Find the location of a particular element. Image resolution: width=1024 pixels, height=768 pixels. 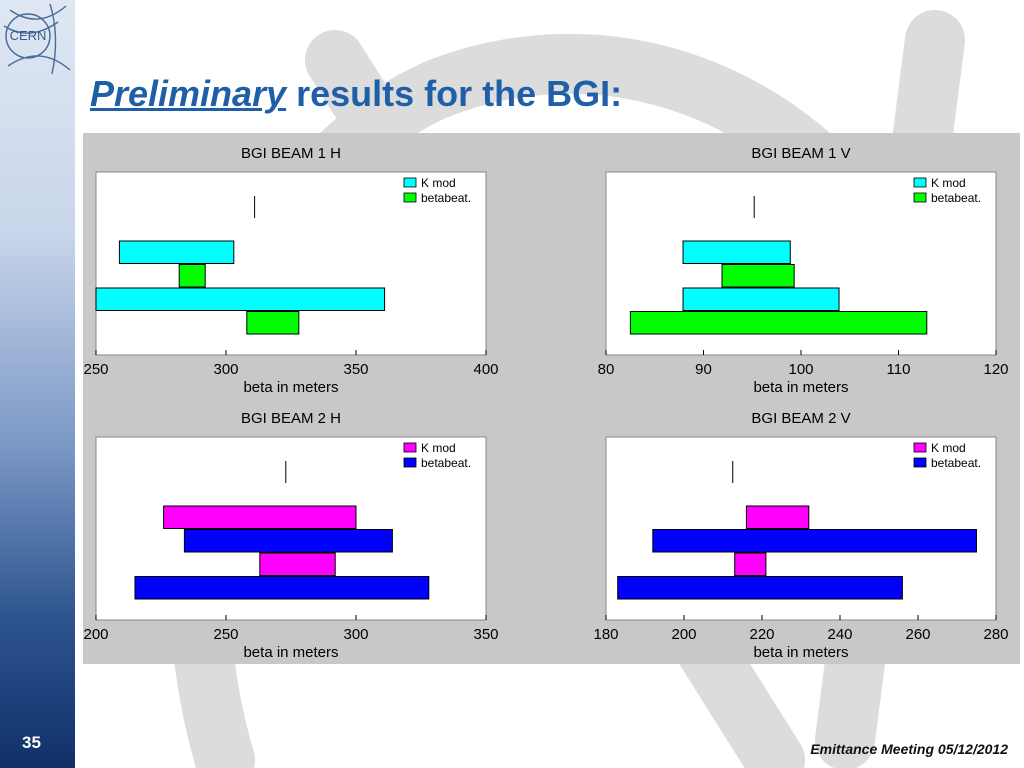

title-rest: results for the BGI: is located at coordinates (459, 93).